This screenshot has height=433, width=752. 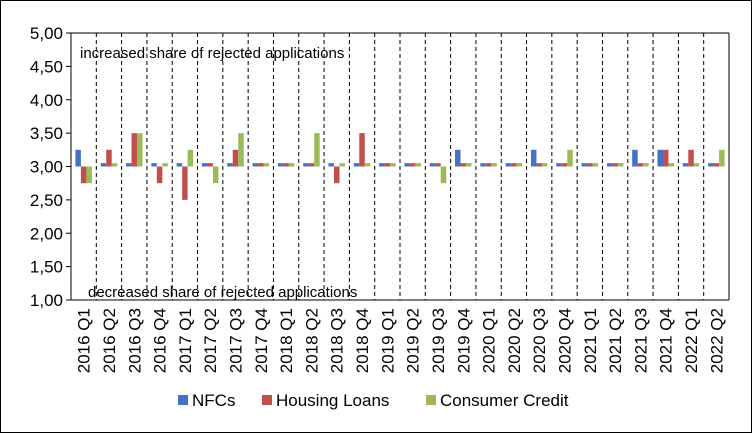 What do you see at coordinates (337, 340) in the screenshot?
I see `x-tick-label: 2018 Q3` at bounding box center [337, 340].